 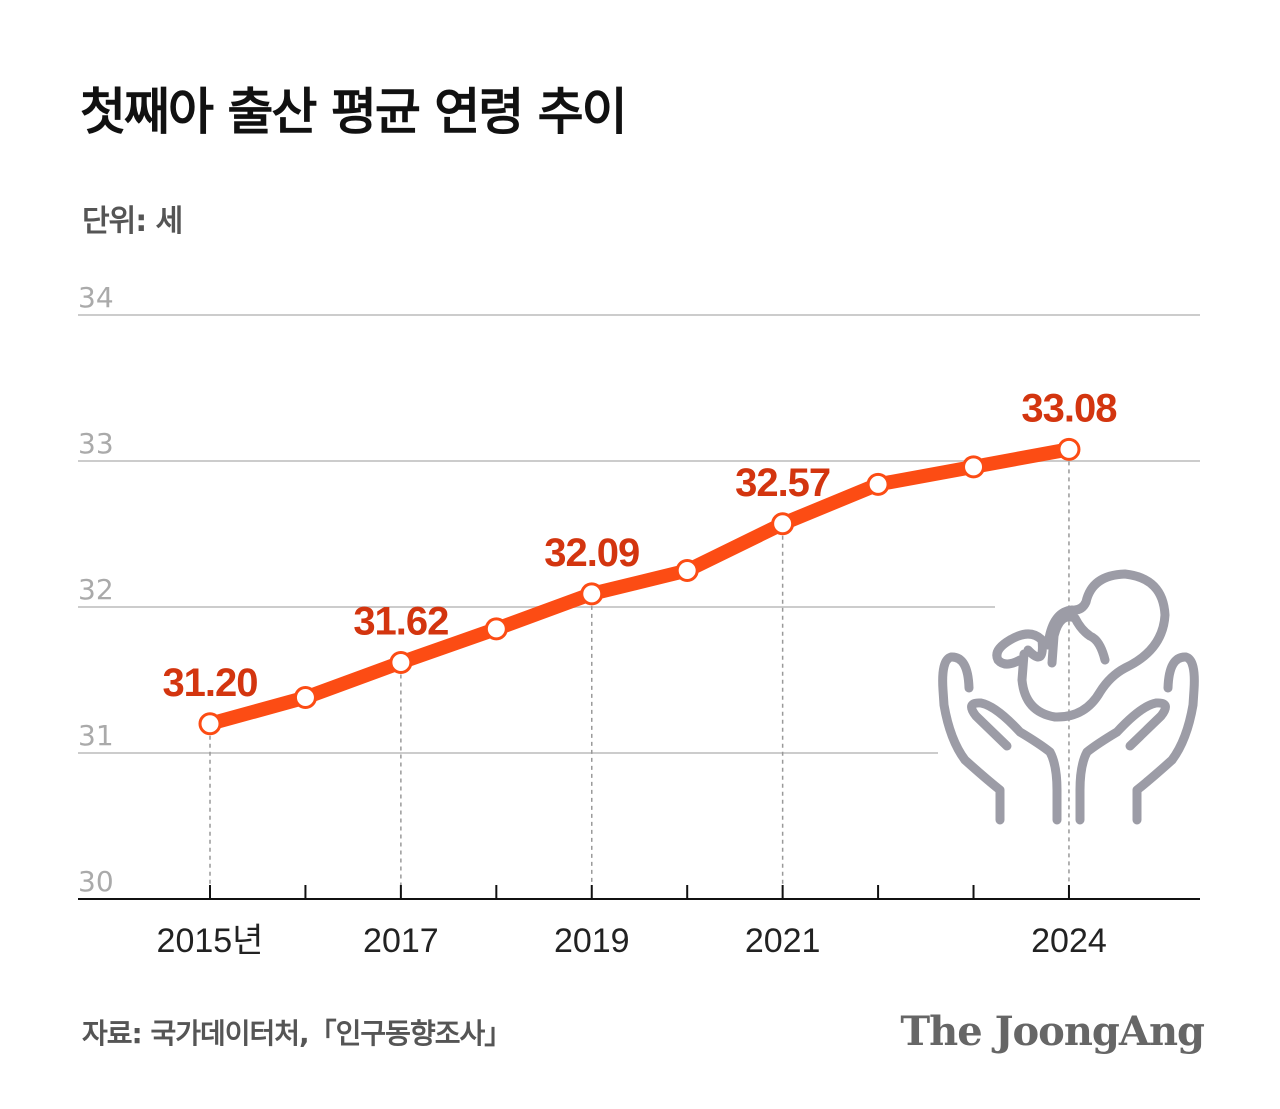 What do you see at coordinates (96, 589) in the screenshot?
I see `y-tick-label: 32` at bounding box center [96, 589].